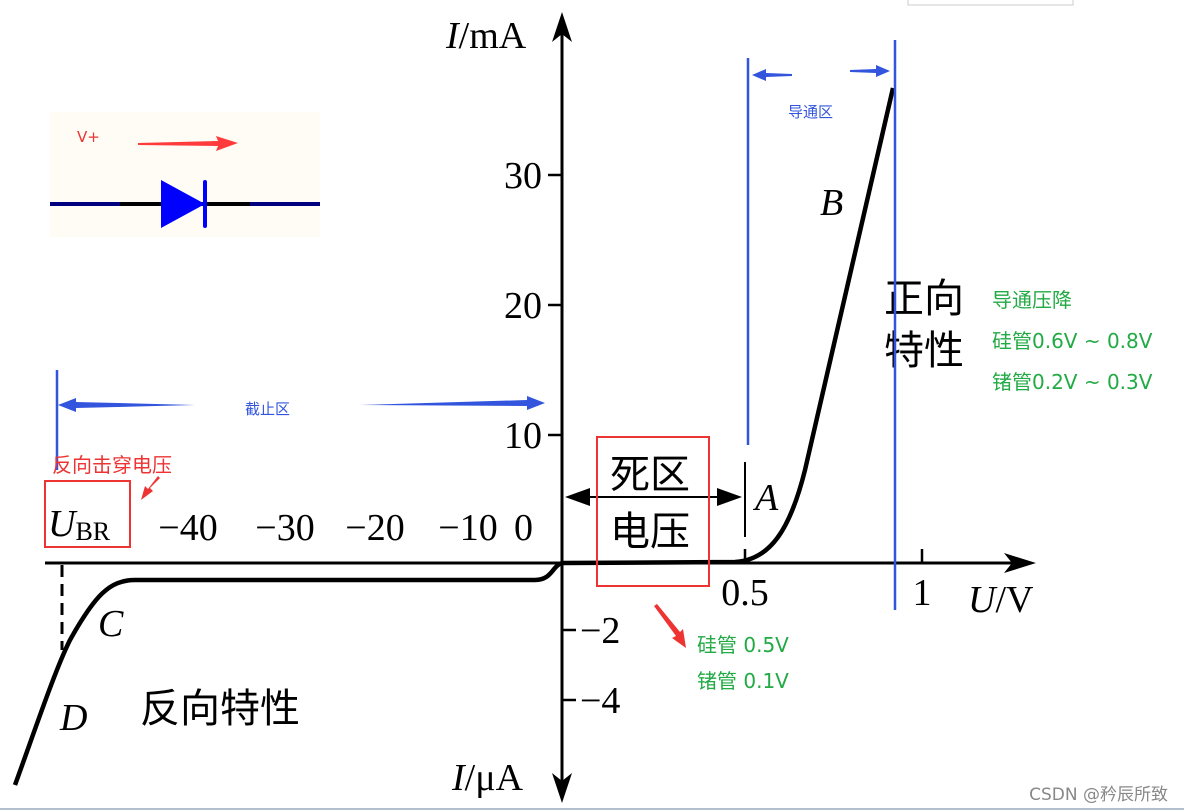 This screenshot has height=811, width=1184. I want to click on reverse-label: 反向特性, so click(220, 708).